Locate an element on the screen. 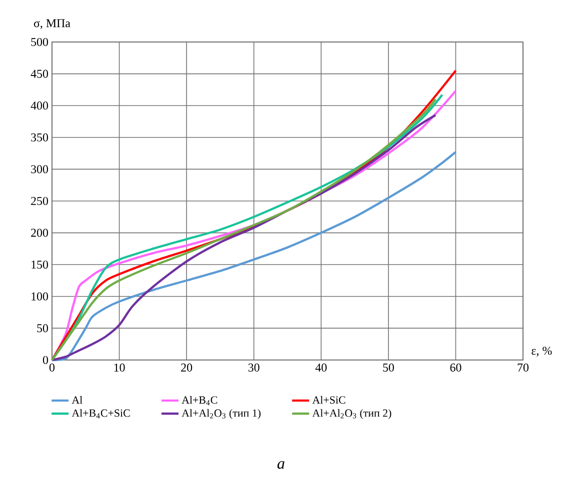  x-tick-label: 40 is located at coordinates (321, 368).